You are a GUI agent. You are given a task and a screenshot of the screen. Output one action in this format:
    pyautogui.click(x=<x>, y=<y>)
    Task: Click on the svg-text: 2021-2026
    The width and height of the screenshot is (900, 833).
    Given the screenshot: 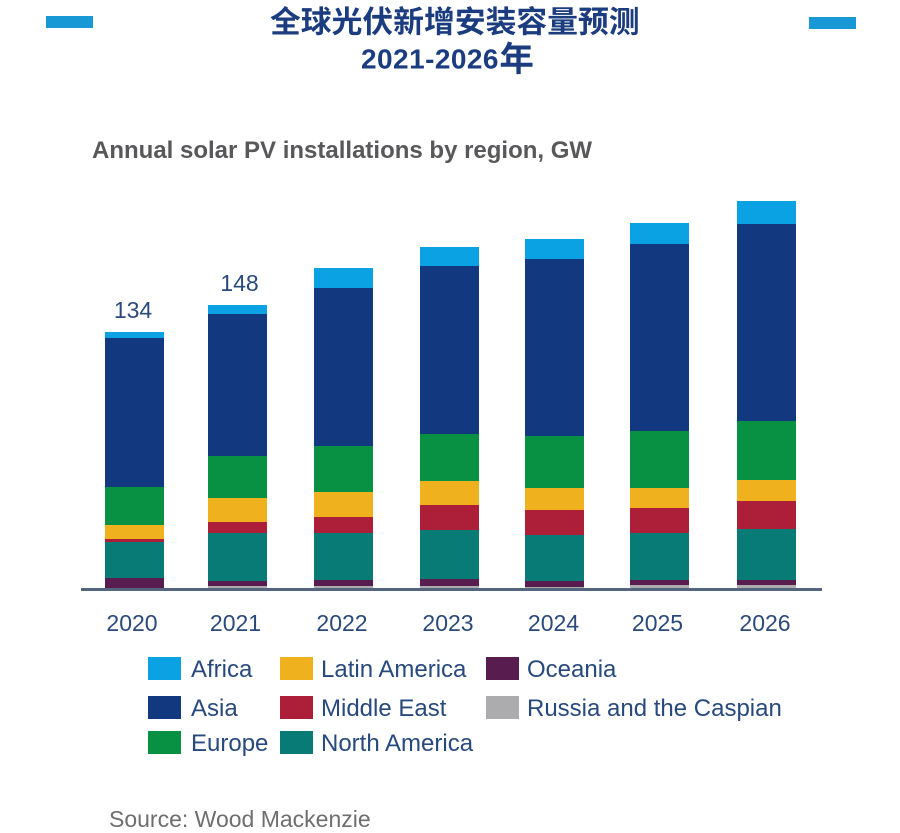 What is the action you would take?
    pyautogui.click(x=430, y=59)
    